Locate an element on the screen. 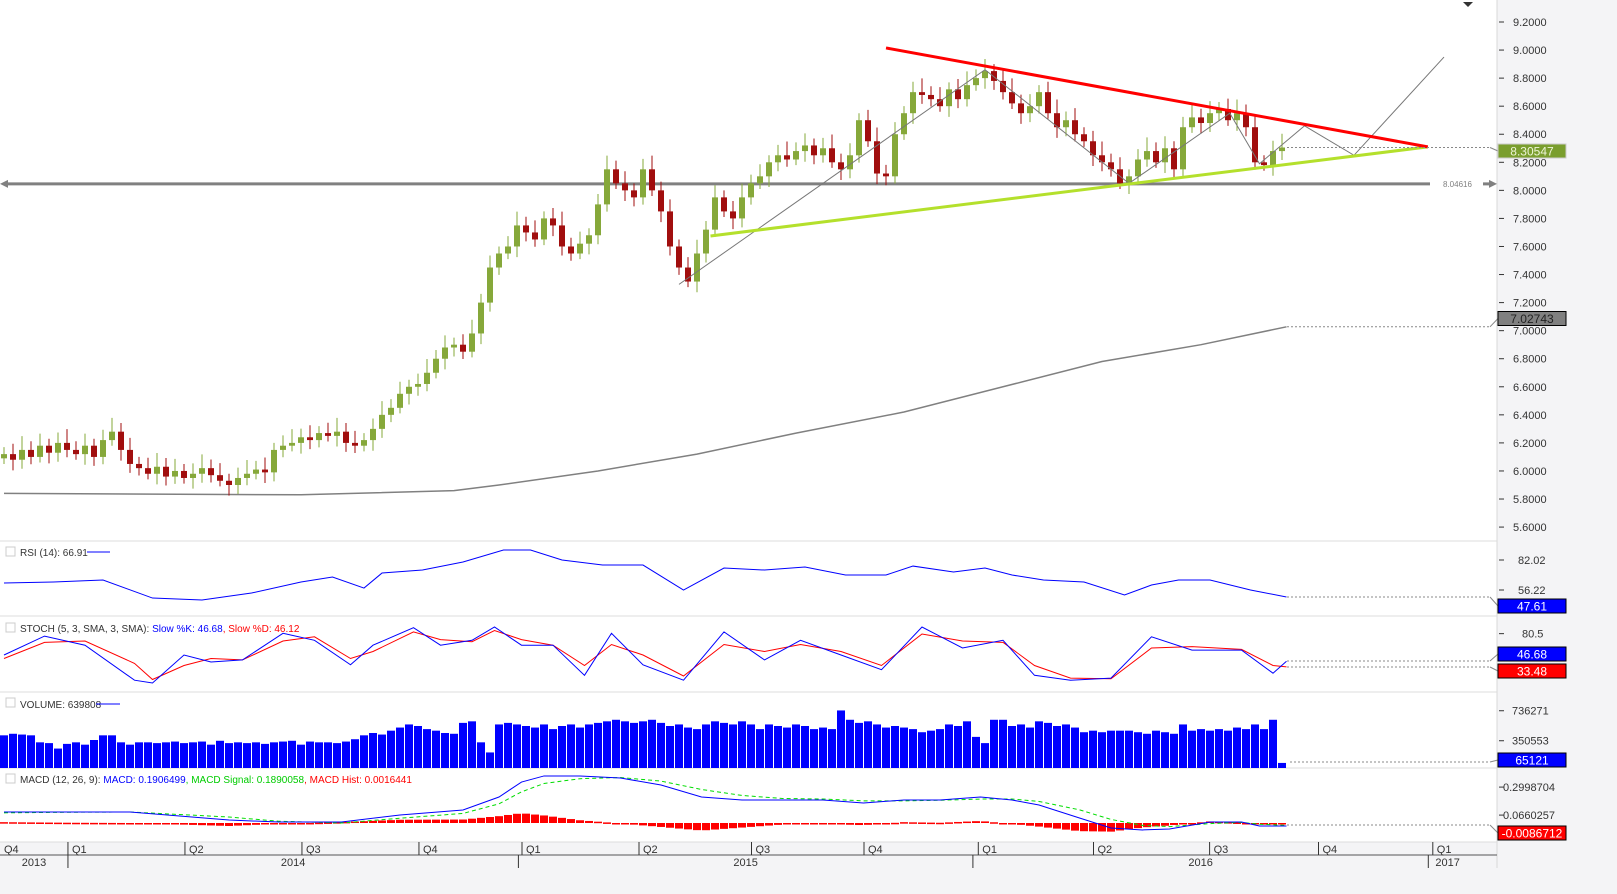 The height and width of the screenshot is (894, 1617). projection-path-line is located at coordinates (1061, 170).